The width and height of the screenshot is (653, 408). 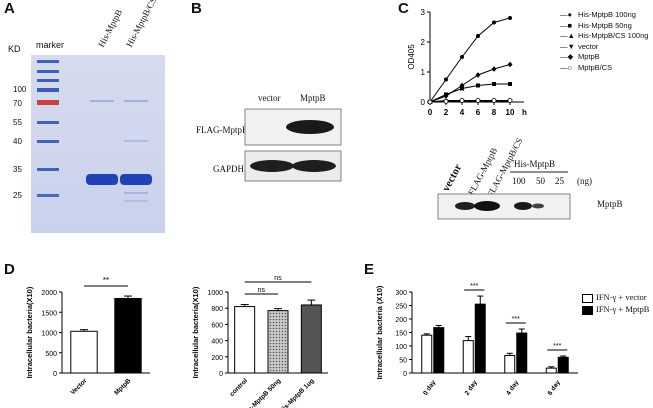 I want to click on legend-c-item-1: —■ His-MptpB 50ng, so click(x=596, y=25).